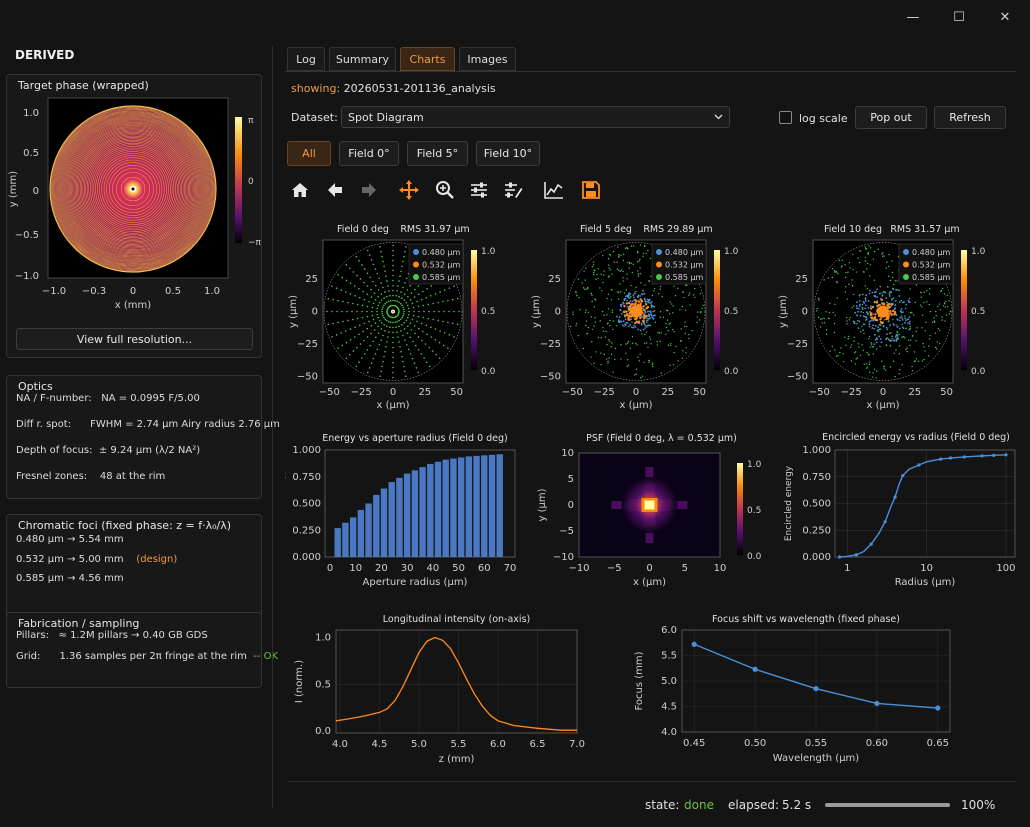 The image size is (1030, 827). Describe the element at coordinates (445, 190) in the screenshot. I see `zoom-icon` at that location.